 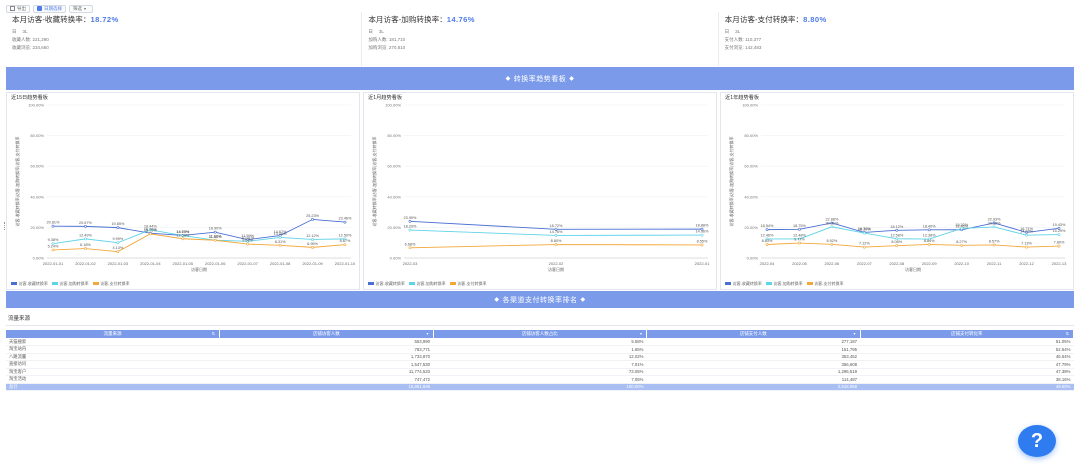 What do you see at coordinates (994, 241) in the screenshot?
I see `data-label: 8.57%` at bounding box center [994, 241].